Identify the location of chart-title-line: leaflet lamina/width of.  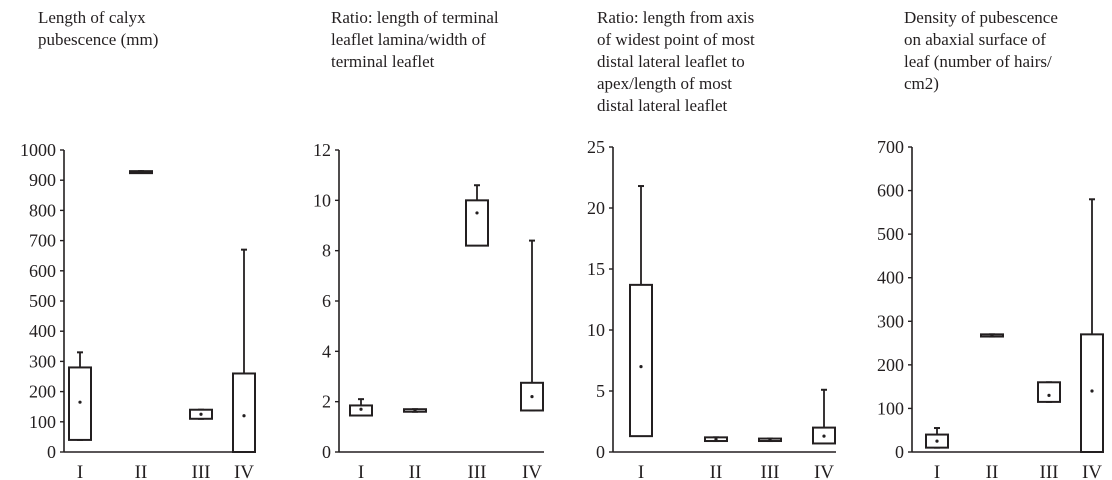
(408, 39).